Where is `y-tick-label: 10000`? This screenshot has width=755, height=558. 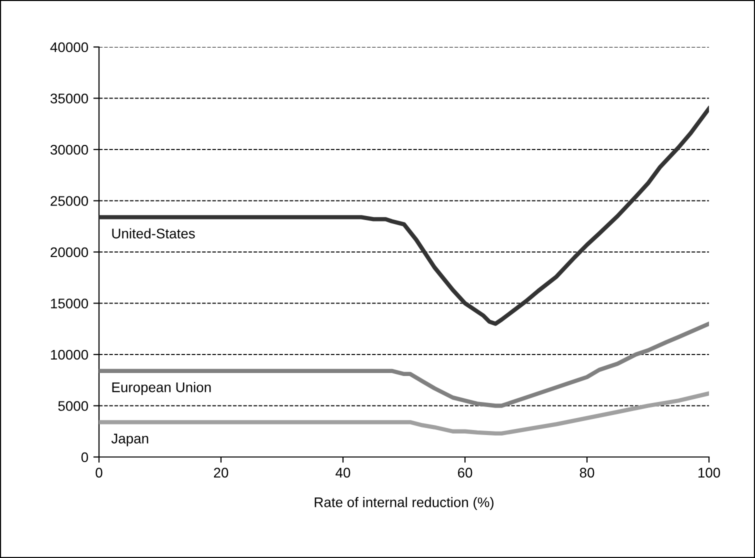
y-tick-label: 10000 is located at coordinates (69, 355).